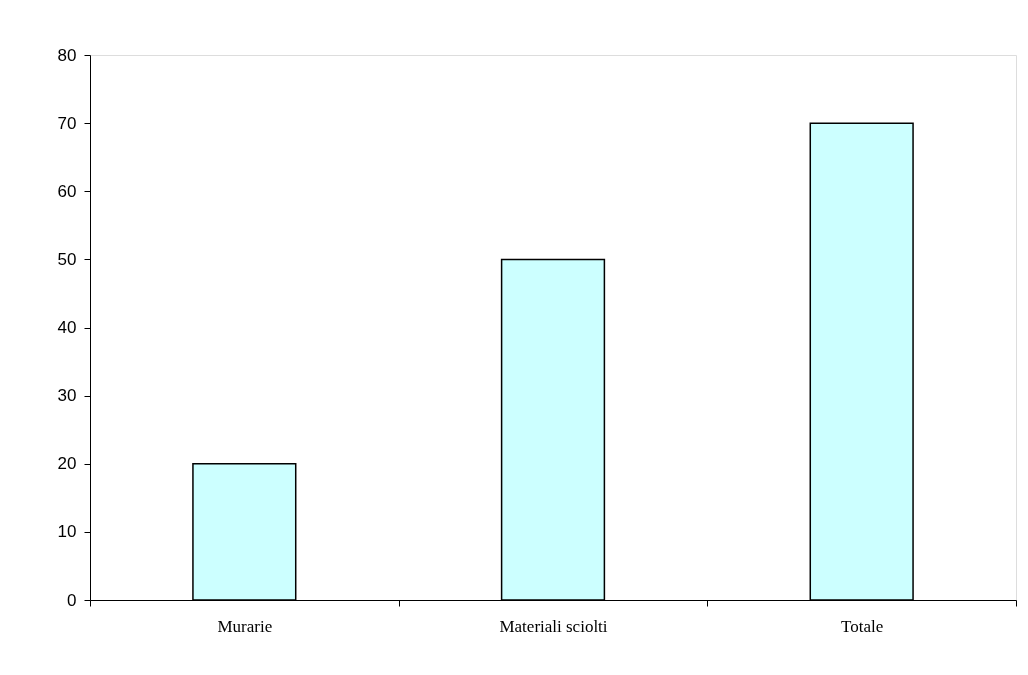 This screenshot has width=1028, height=675. What do you see at coordinates (67, 396) in the screenshot?
I see `y-tick-label: 30` at bounding box center [67, 396].